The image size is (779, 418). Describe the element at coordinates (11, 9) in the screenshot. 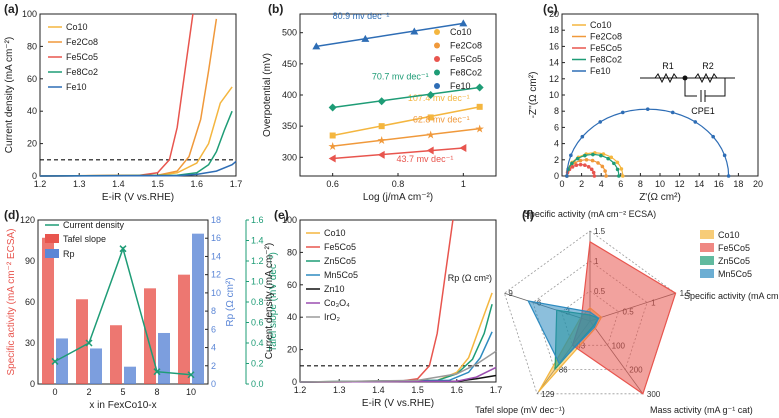

I see `panel-label: (a)` at that location.